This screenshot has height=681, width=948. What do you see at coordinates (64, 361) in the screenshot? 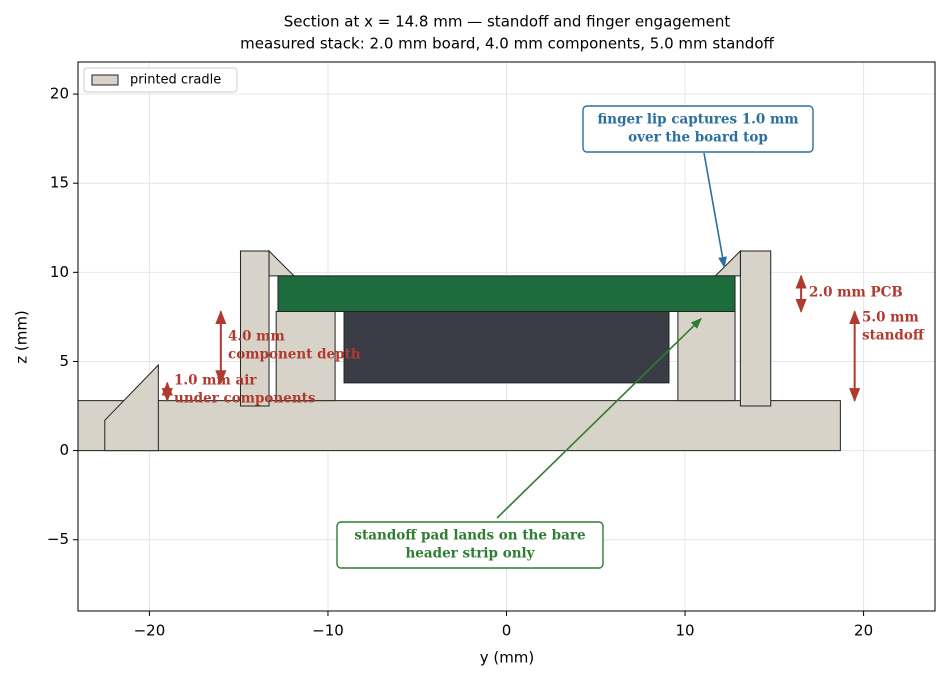
I see `y-tick-label: 5` at bounding box center [64, 361].